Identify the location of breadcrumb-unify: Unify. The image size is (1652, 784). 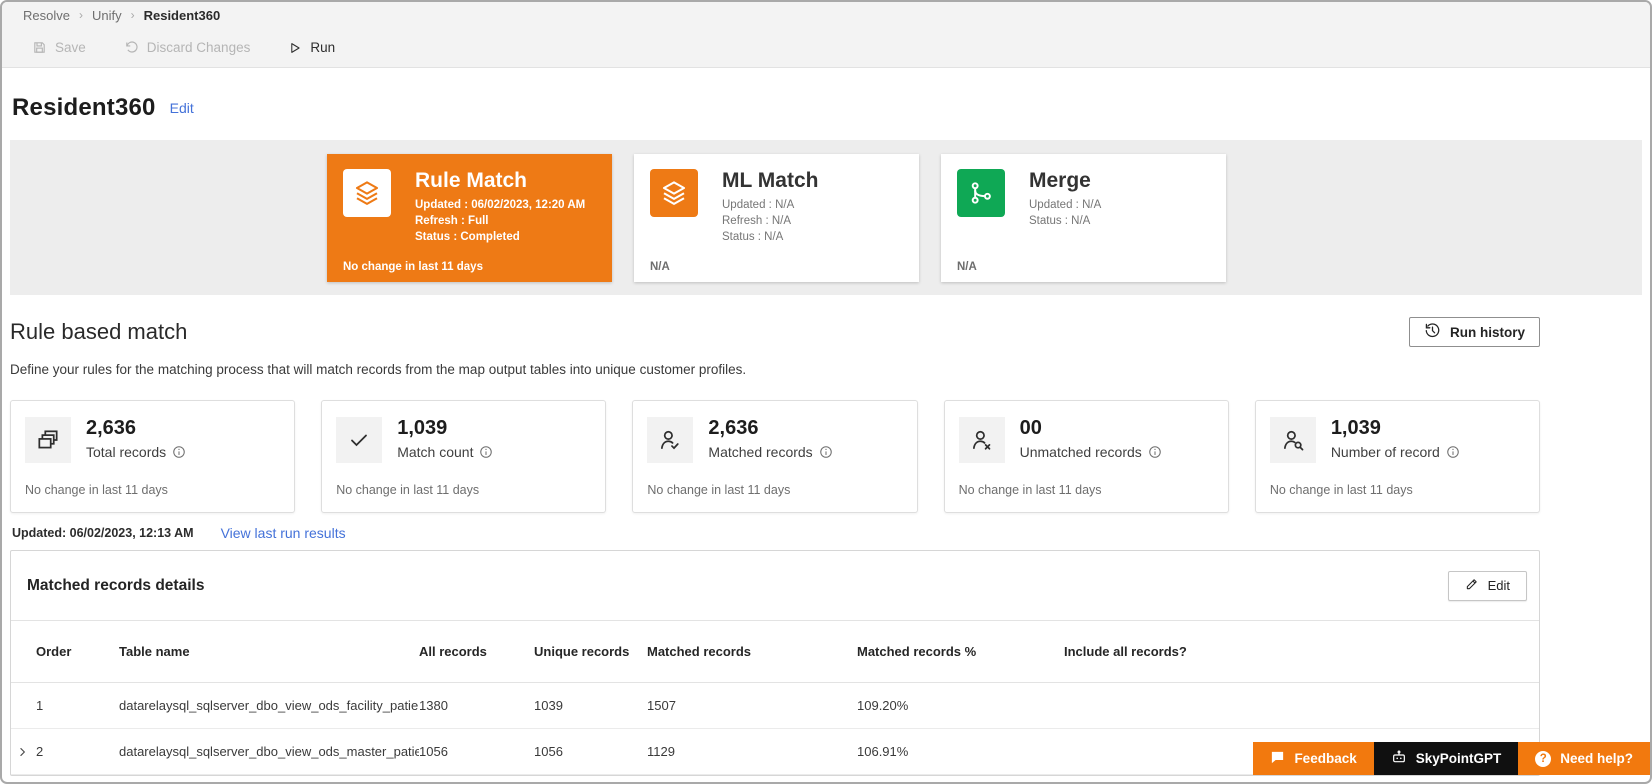
(106, 15).